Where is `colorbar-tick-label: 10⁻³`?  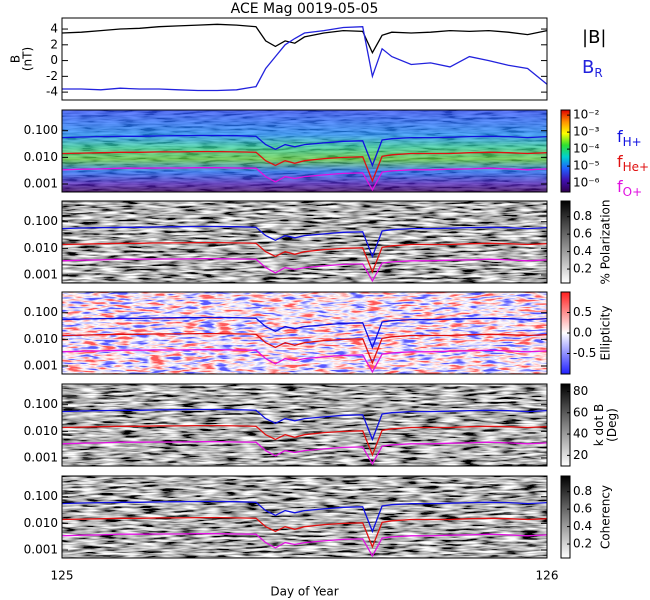 colorbar-tick-label: 10⁻³ is located at coordinates (586, 132).